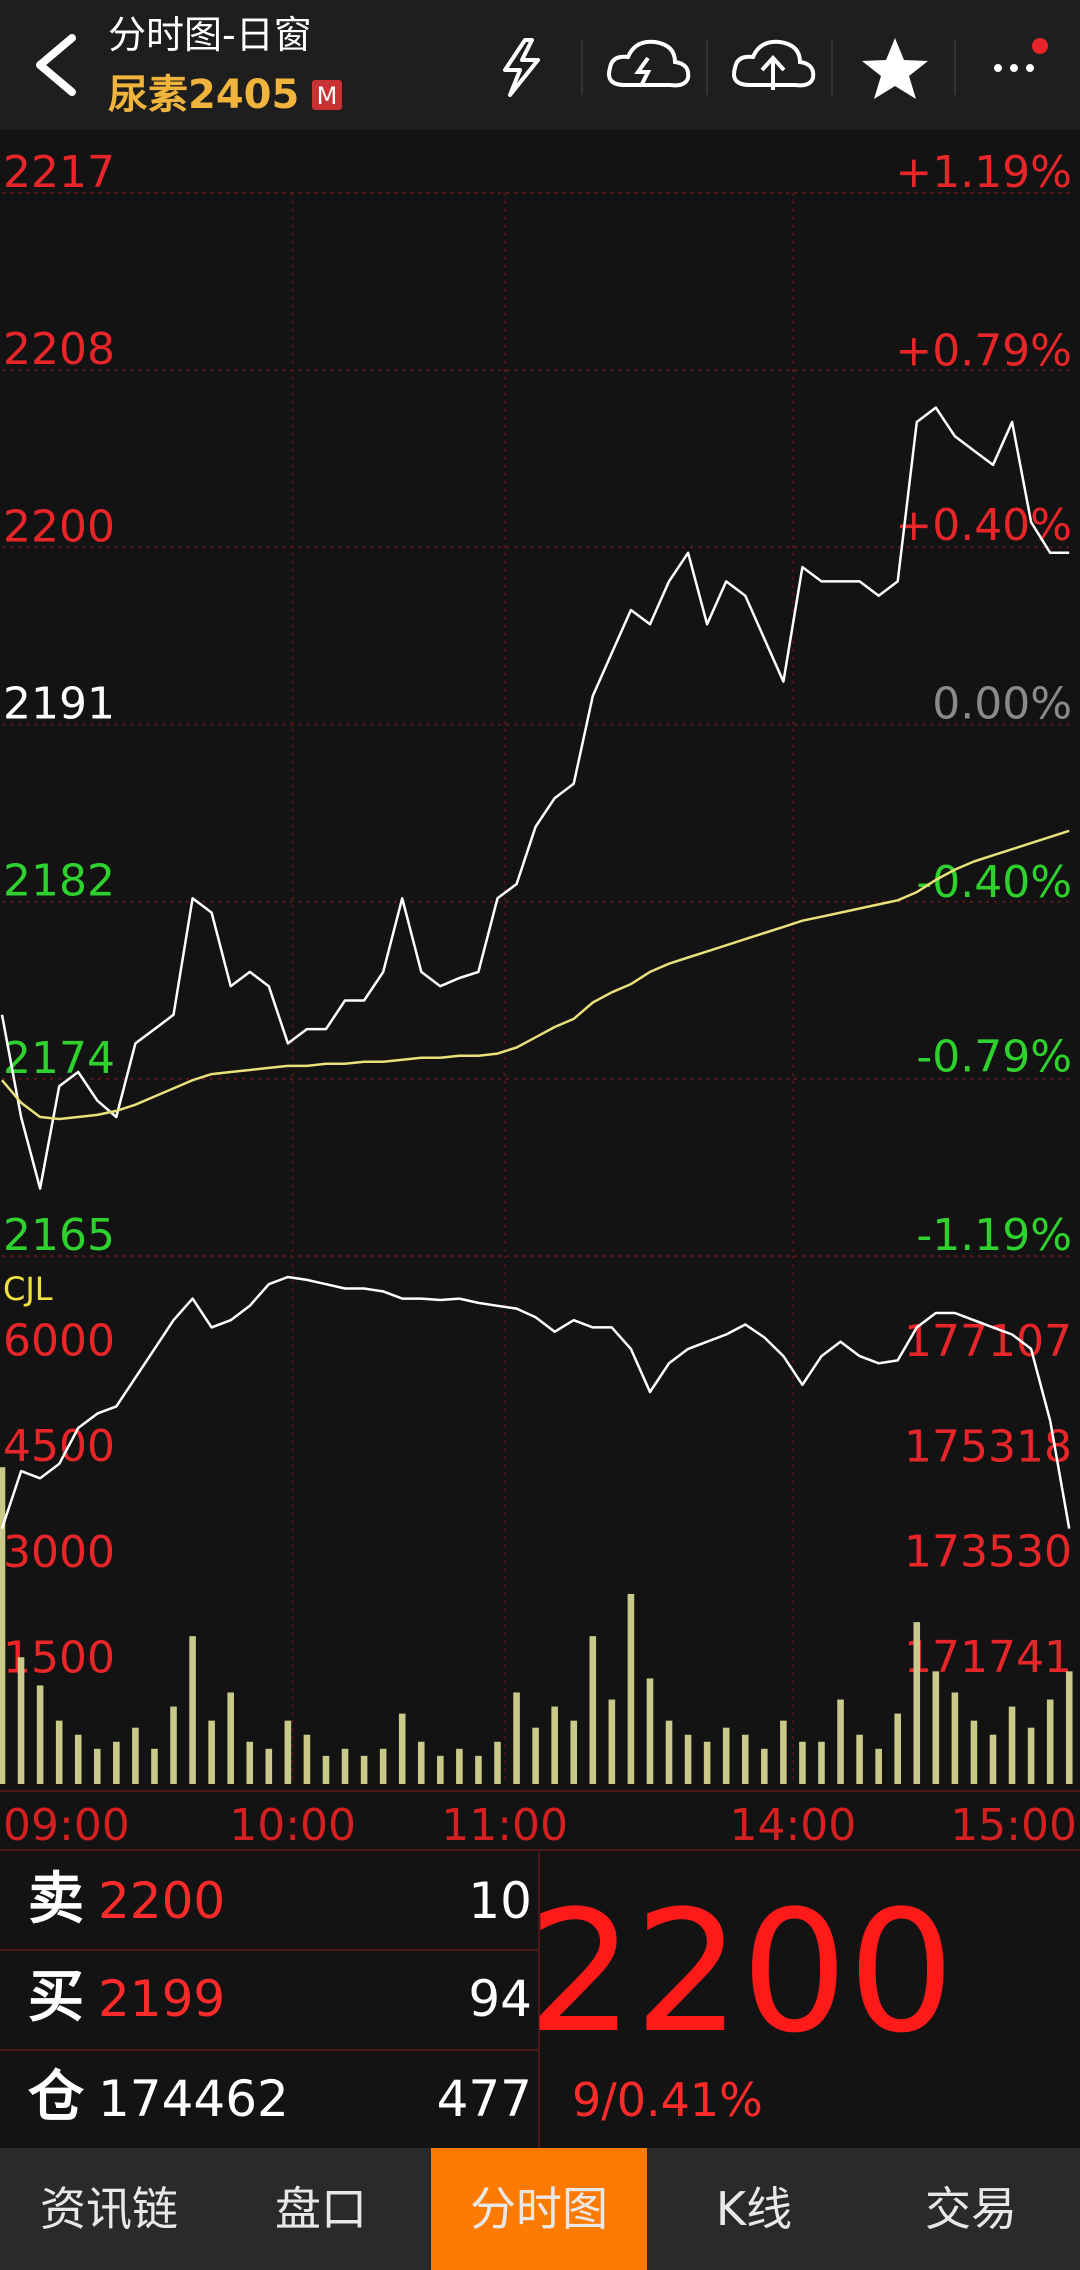 The width and height of the screenshot is (1080, 2270). I want to click on y2-tick-label: +0.79%, so click(983, 351).